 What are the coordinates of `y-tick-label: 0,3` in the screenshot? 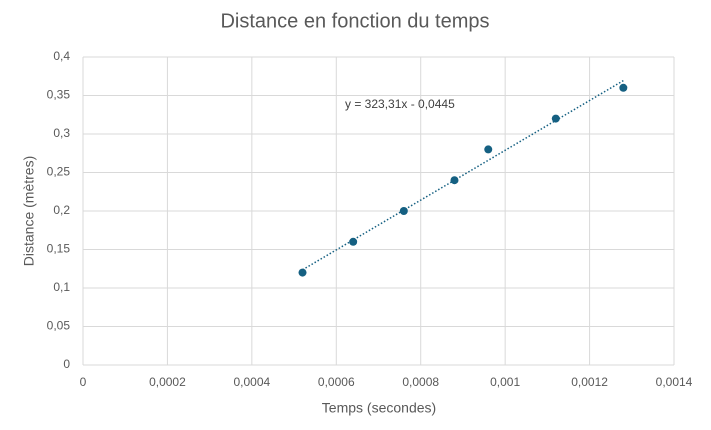 It's located at (61, 133).